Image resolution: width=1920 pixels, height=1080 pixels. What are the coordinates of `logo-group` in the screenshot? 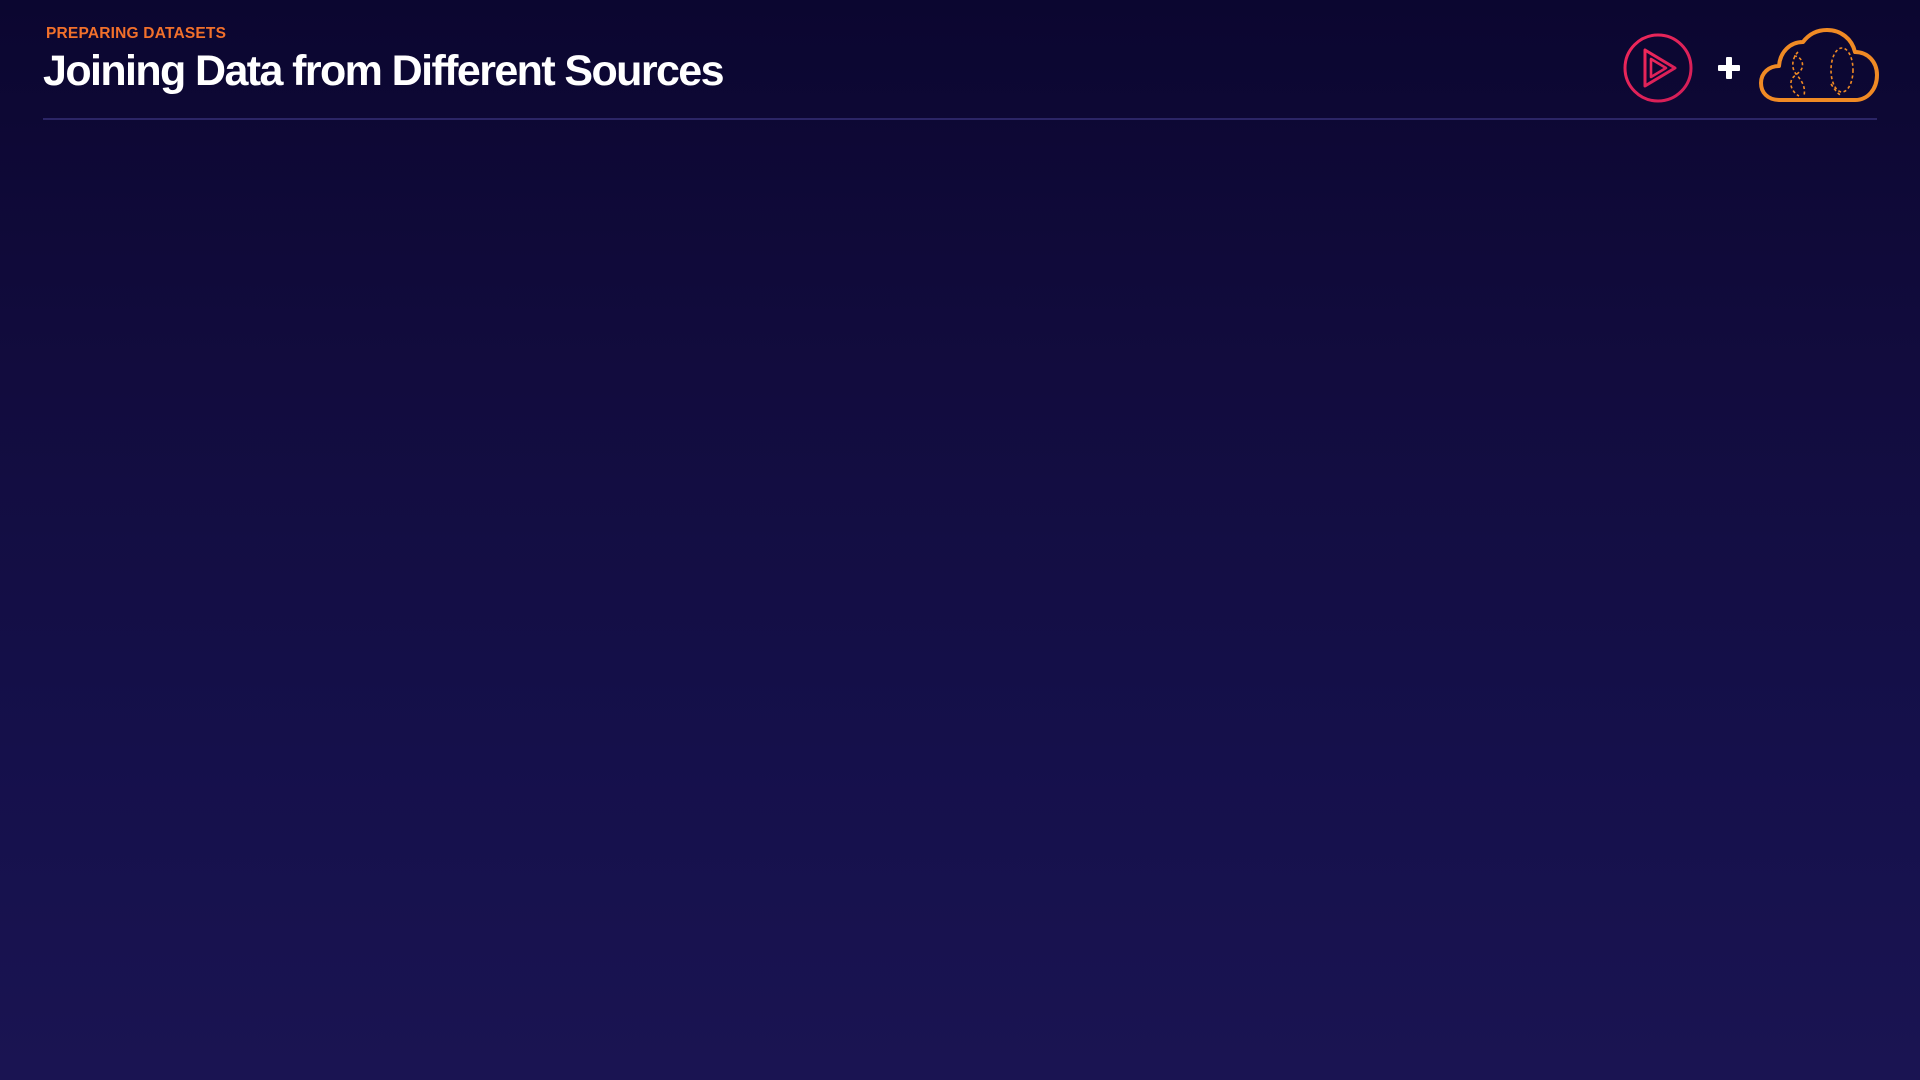 It's located at (1751, 66).